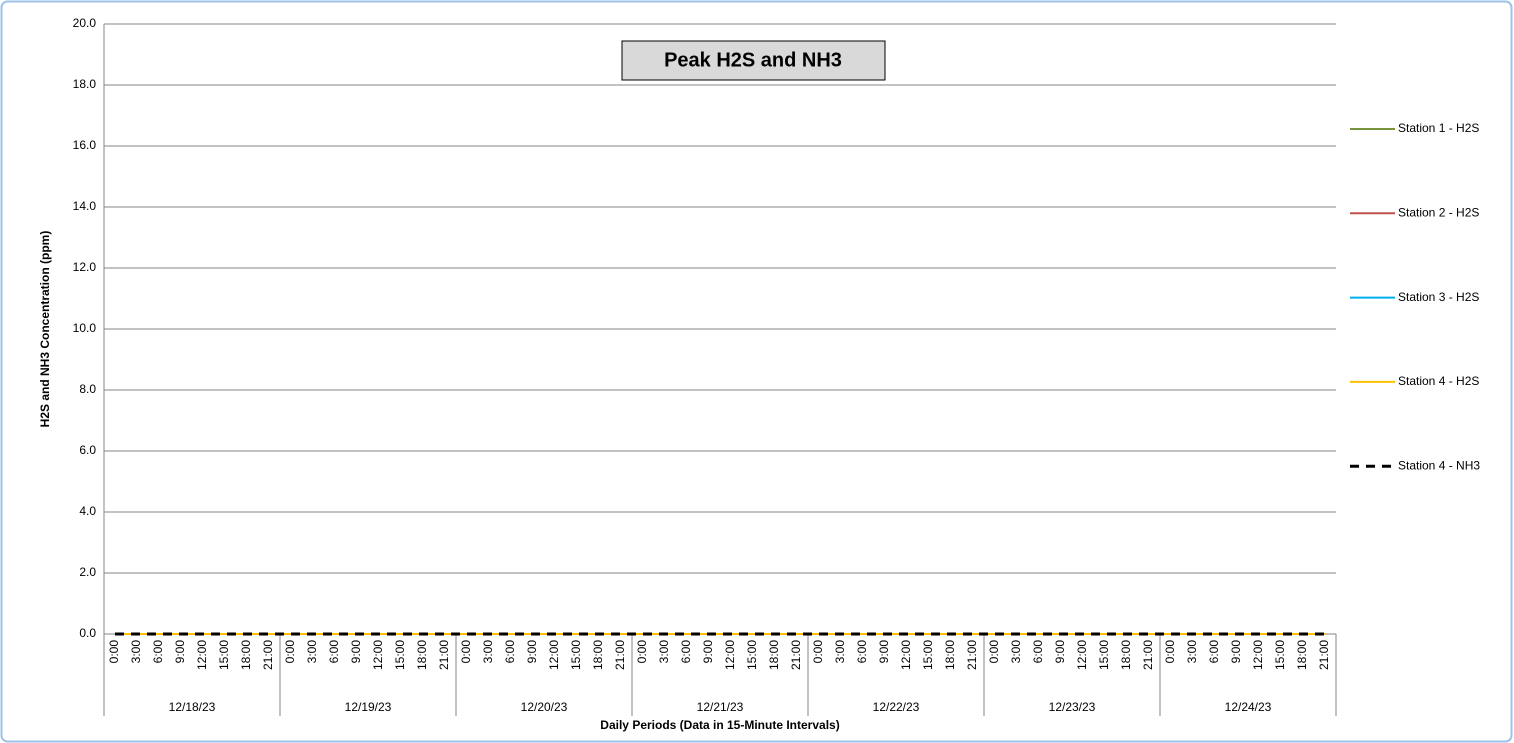 This screenshot has height=743, width=1514. Describe the element at coordinates (85, 23) in the screenshot. I see `y-tick-label: 20.0` at that location.